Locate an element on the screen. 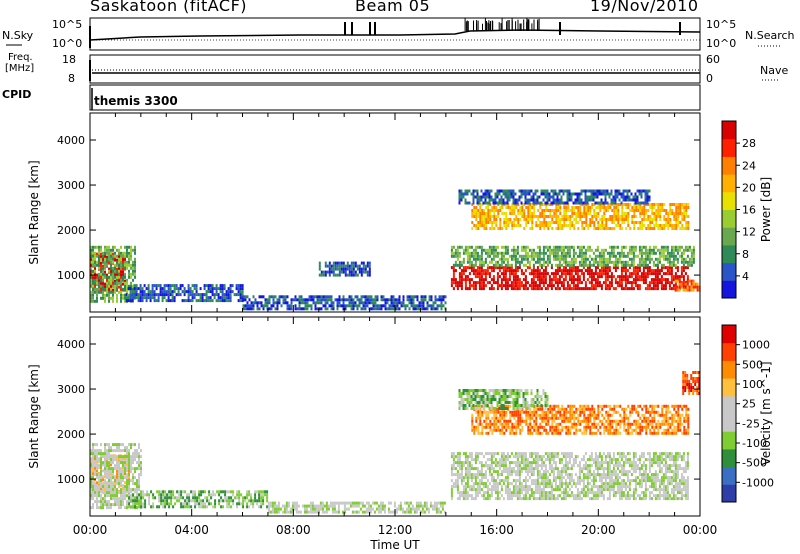  power-region is located at coordinates (569, 278).